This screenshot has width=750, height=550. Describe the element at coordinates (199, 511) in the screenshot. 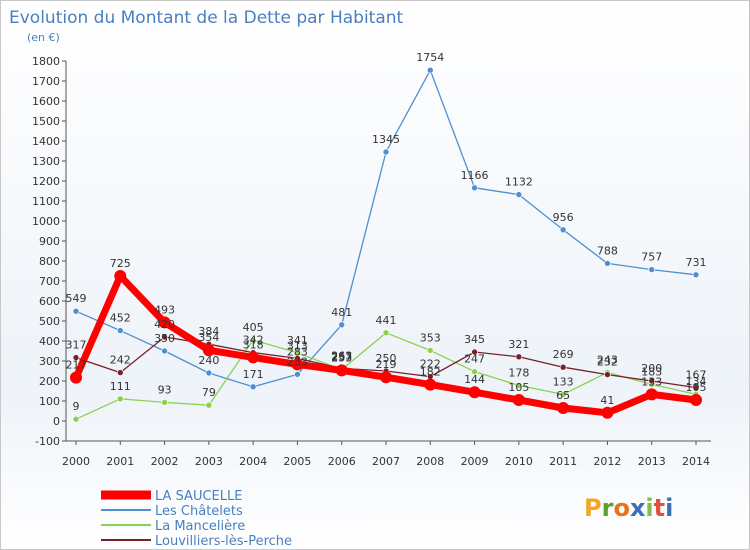

I see `legend-label-les-ch-telets: Les Châtelets` at that location.